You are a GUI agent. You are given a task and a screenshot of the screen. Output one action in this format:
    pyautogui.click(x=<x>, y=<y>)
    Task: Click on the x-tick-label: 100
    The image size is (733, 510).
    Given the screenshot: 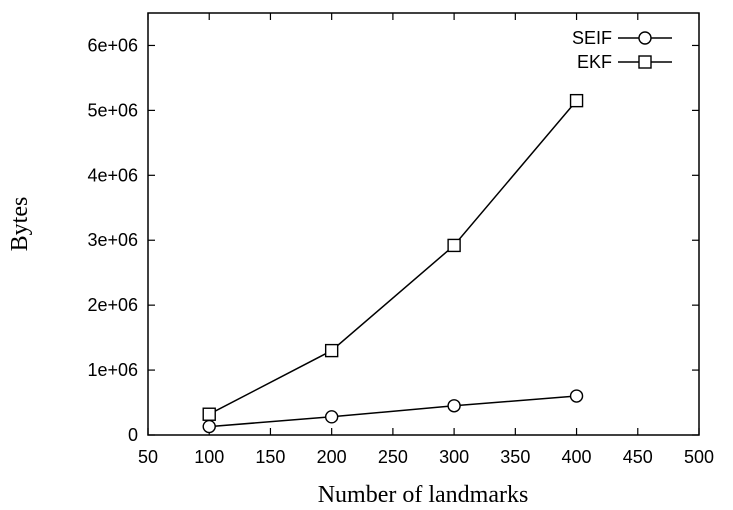 What is the action you would take?
    pyautogui.click(x=209, y=457)
    